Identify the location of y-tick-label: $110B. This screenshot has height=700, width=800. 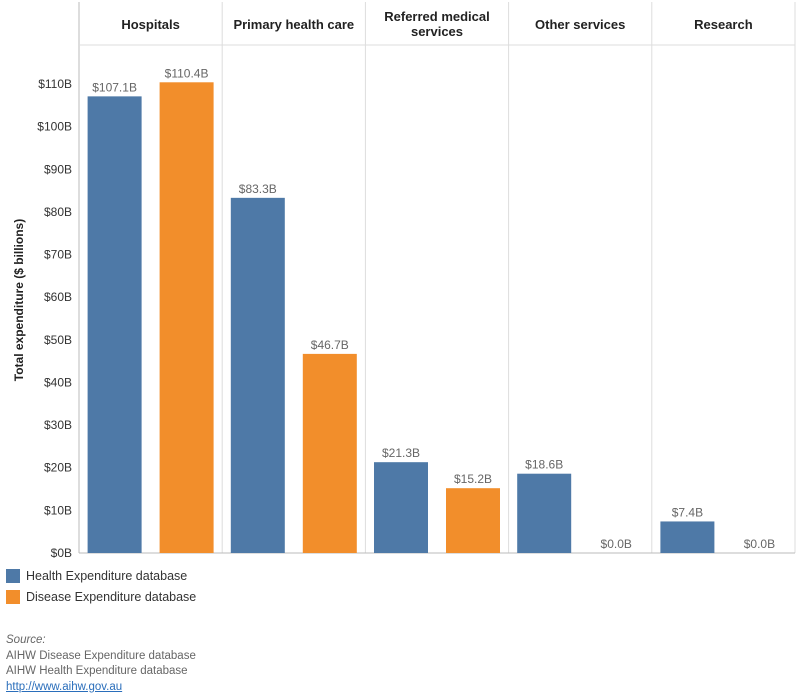
(55, 84).